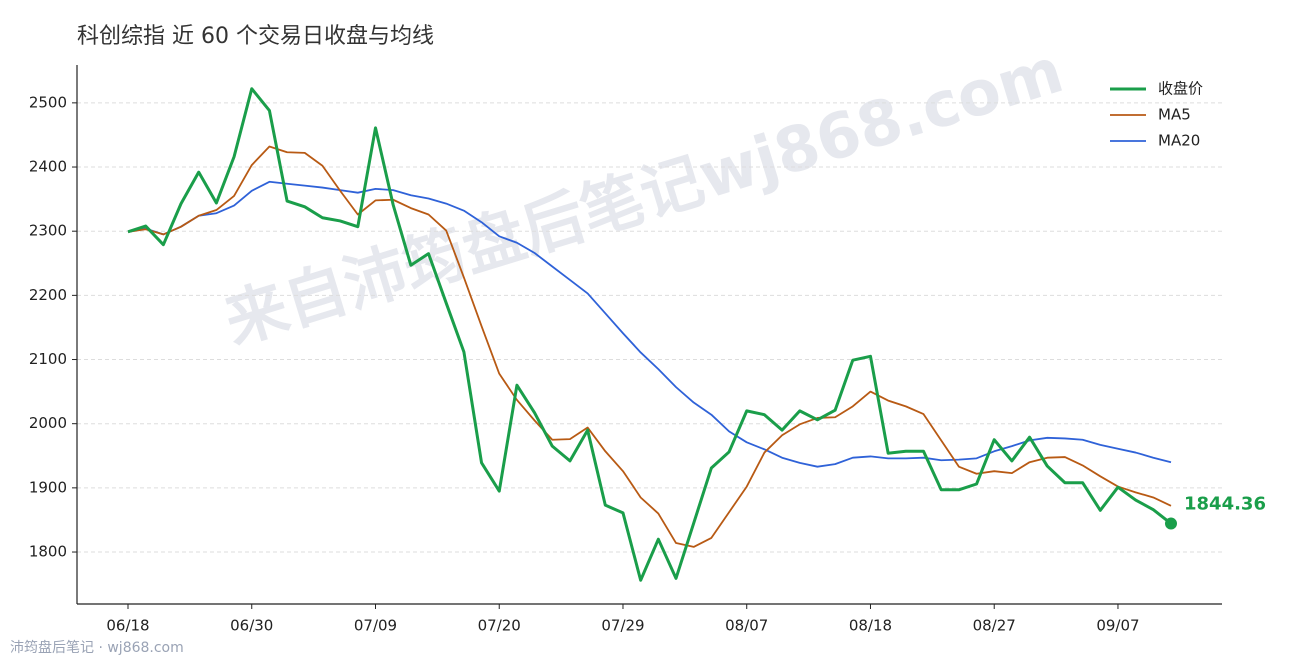 The image size is (1290, 660). I want to click on x-tick-label: 08/18, so click(870, 626).